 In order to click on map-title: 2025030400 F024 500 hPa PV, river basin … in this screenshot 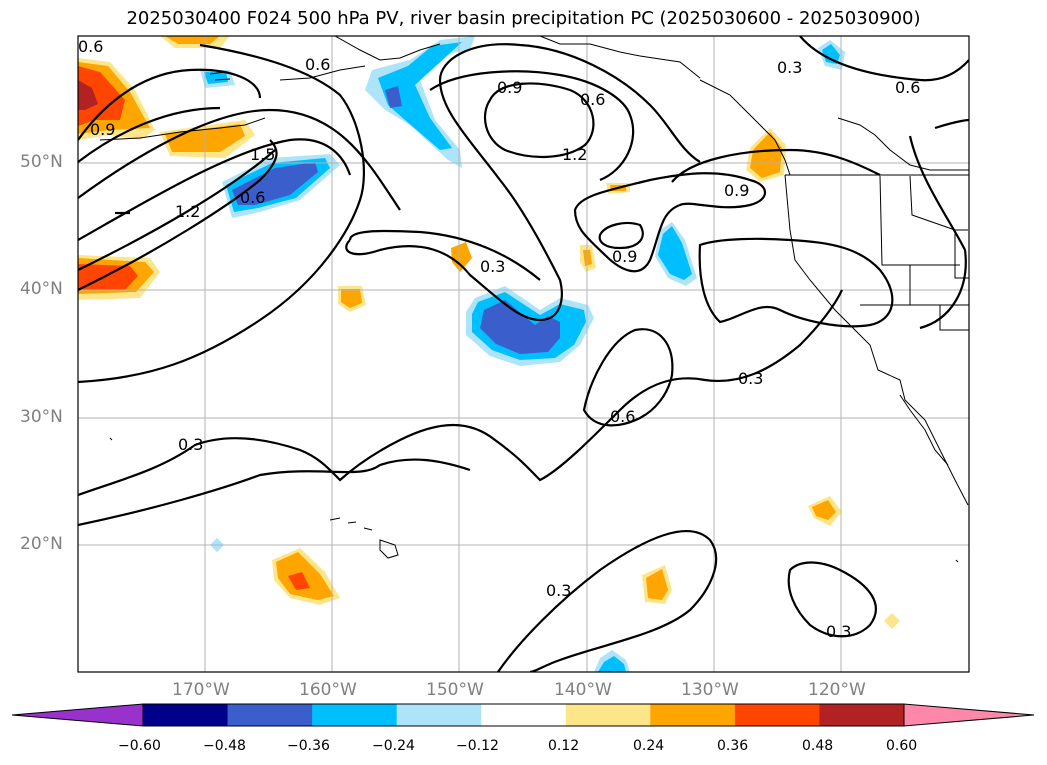, I will do `click(523, 18)`.